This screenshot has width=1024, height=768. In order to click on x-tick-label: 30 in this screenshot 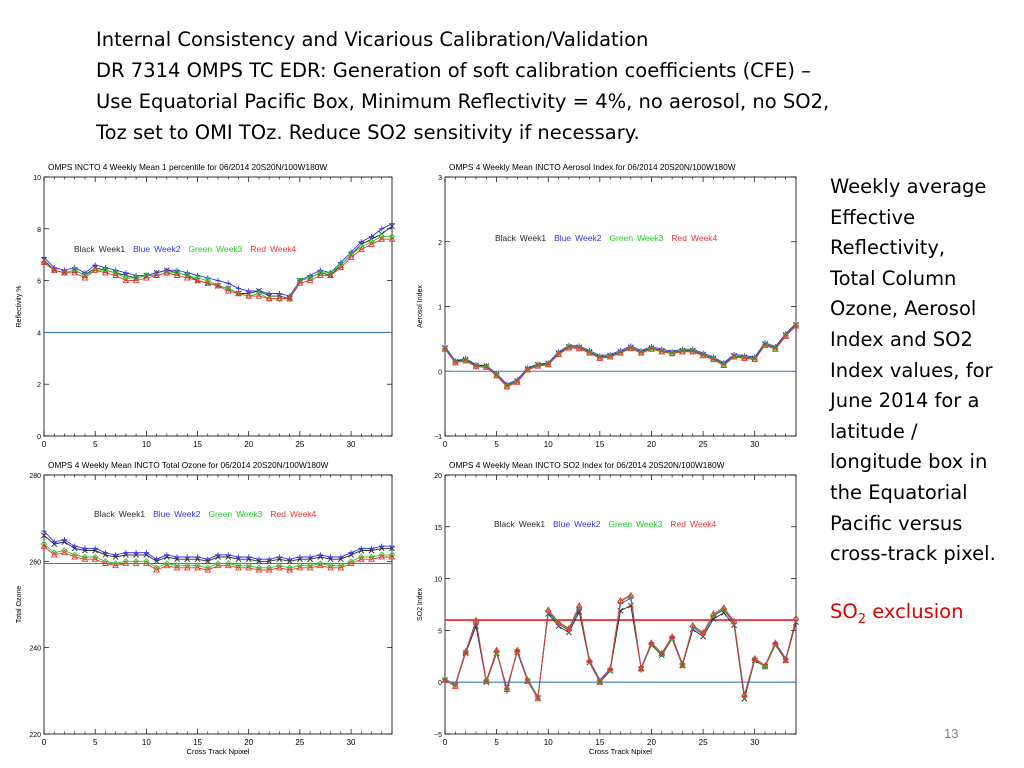, I will do `click(351, 742)`.